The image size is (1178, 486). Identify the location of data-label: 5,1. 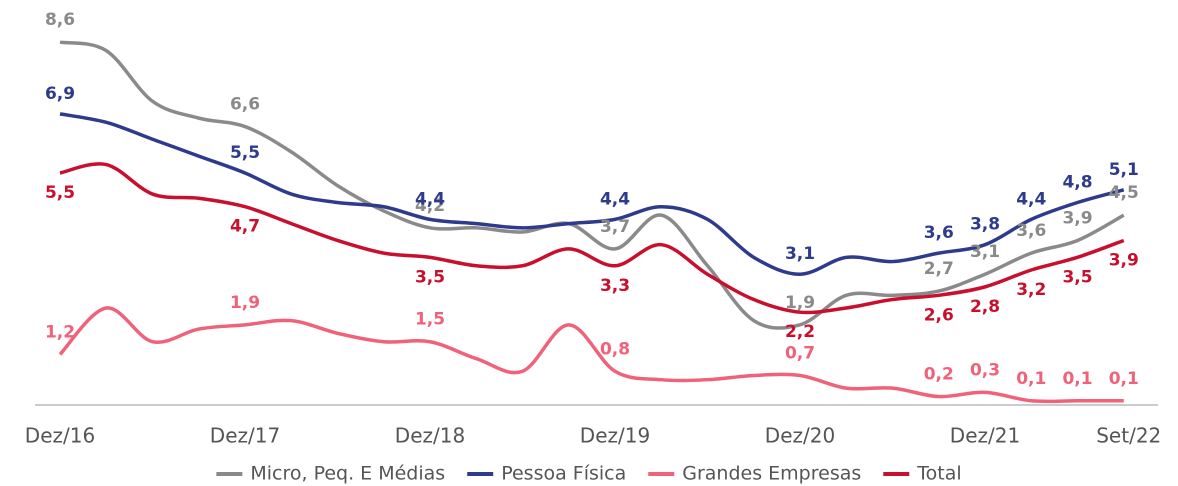
(1124, 170).